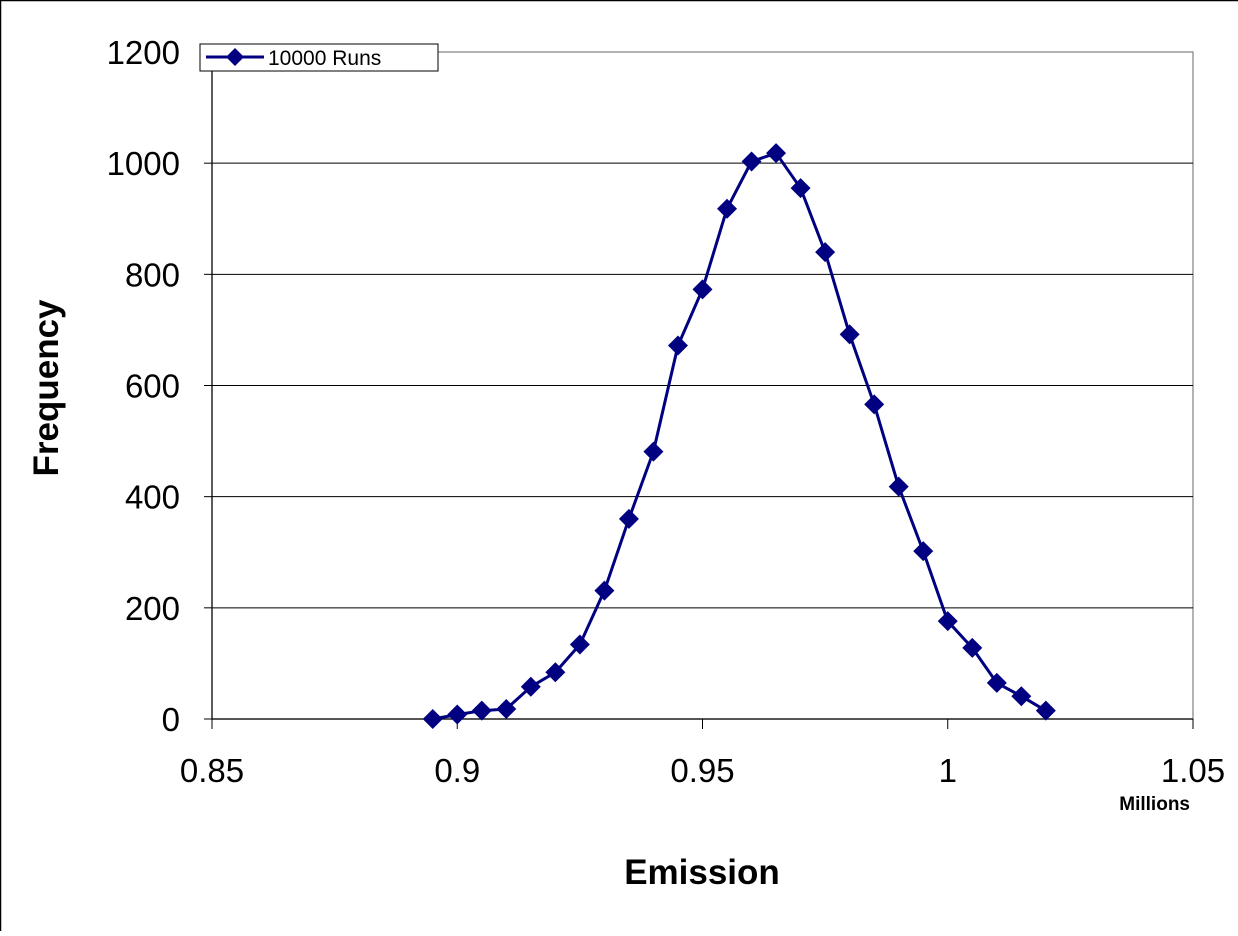  Describe the element at coordinates (702, 872) in the screenshot. I see `x-axis-title: Emission` at that location.